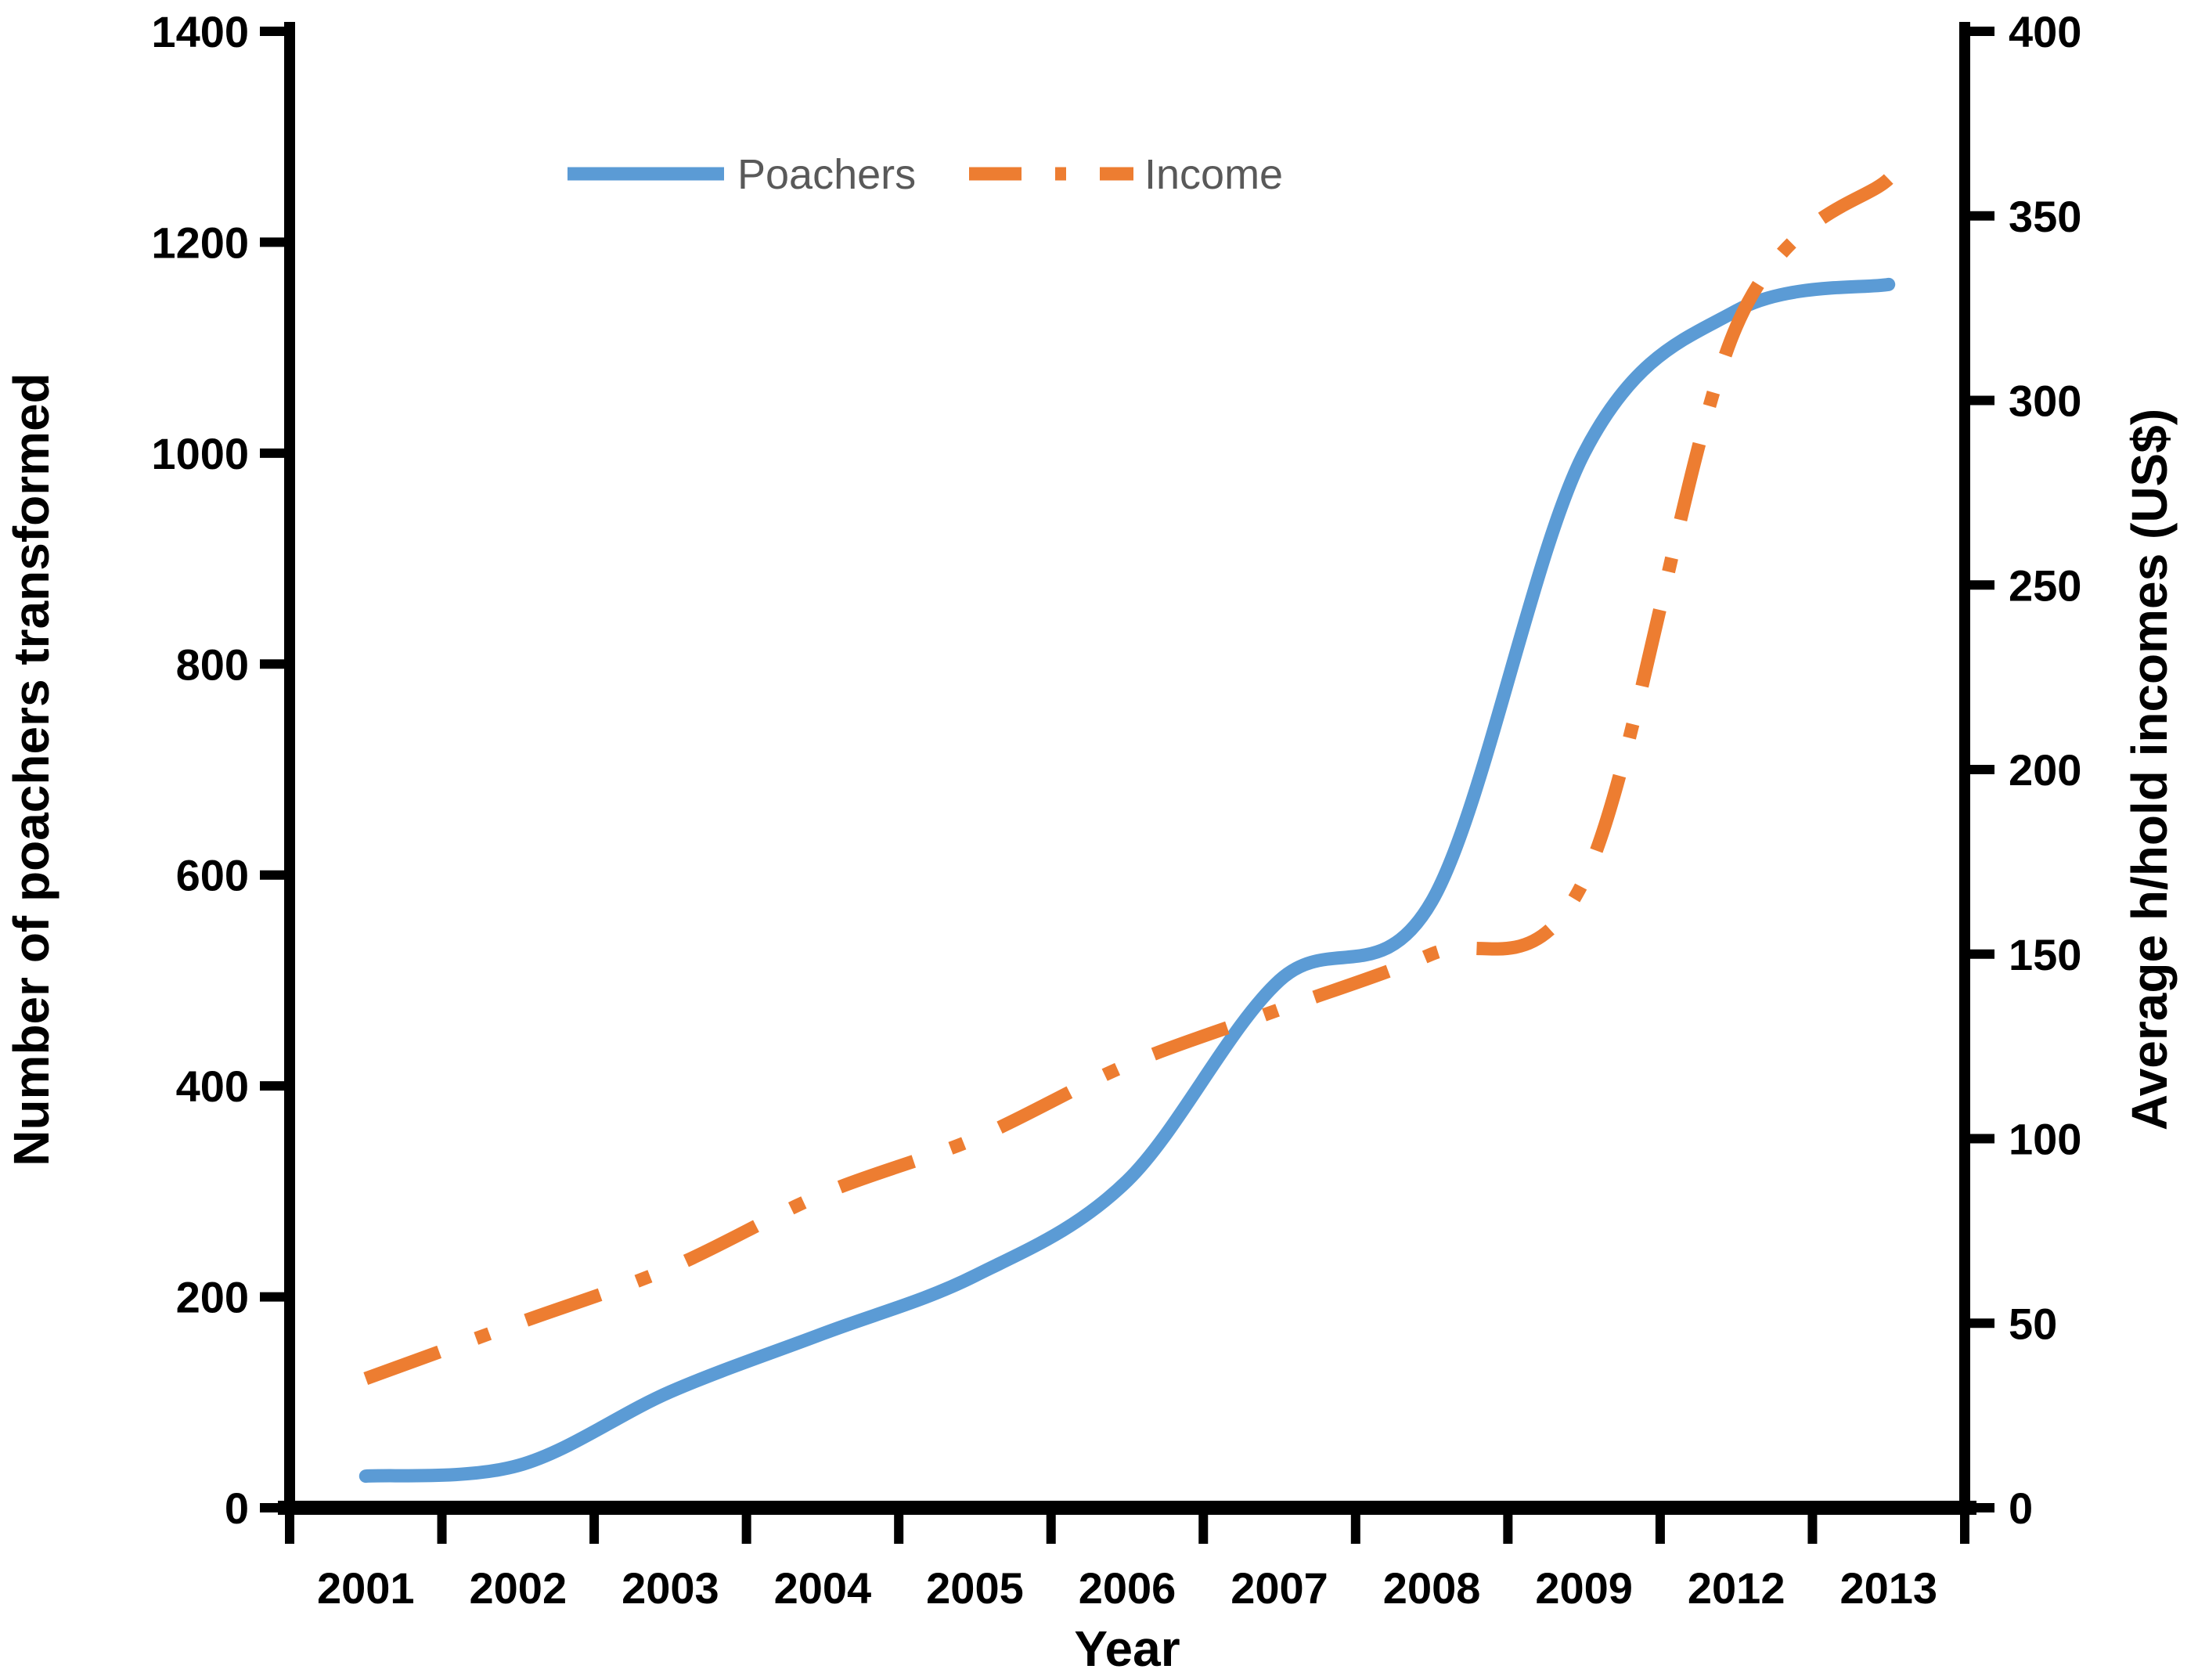  What do you see at coordinates (1432, 1588) in the screenshot?
I see `x-category-label-2008: 2008` at bounding box center [1432, 1588].